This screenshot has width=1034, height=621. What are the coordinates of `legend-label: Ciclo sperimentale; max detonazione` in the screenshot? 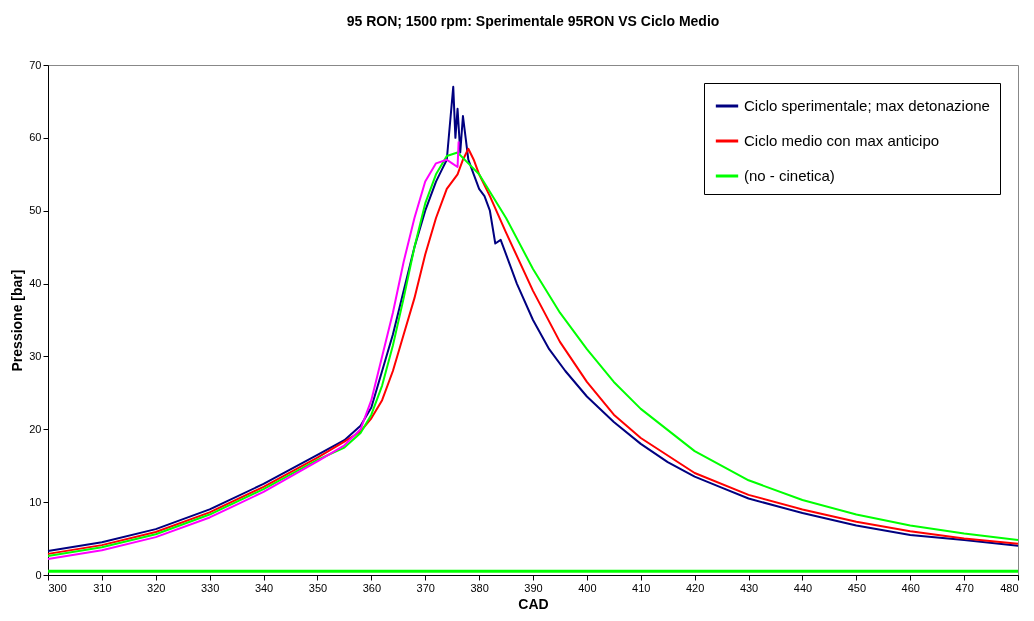 It's located at (867, 105).